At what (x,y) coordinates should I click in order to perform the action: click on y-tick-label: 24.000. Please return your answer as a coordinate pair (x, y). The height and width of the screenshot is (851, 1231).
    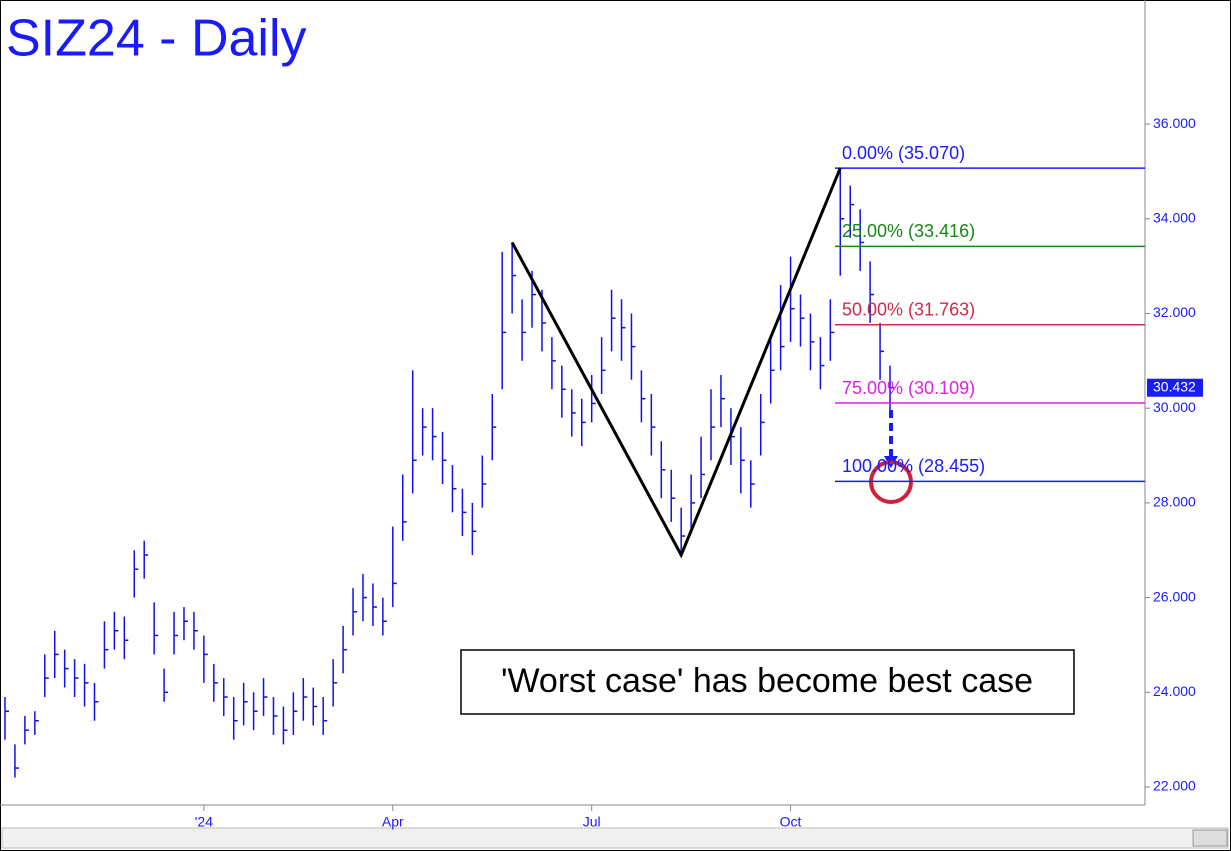
    Looking at the image, I should click on (1174, 691).